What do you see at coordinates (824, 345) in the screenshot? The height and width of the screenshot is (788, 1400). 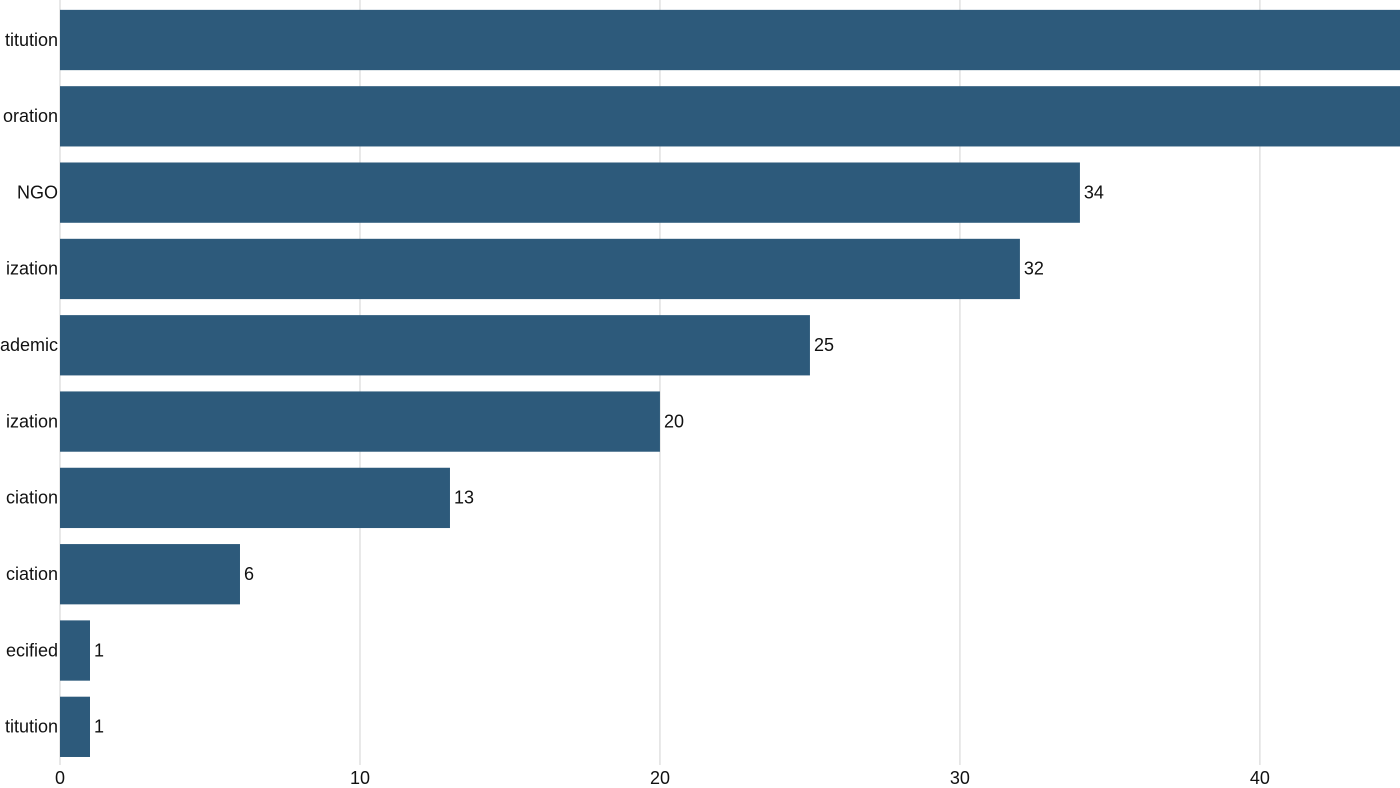 I see `data-label: 25` at bounding box center [824, 345].